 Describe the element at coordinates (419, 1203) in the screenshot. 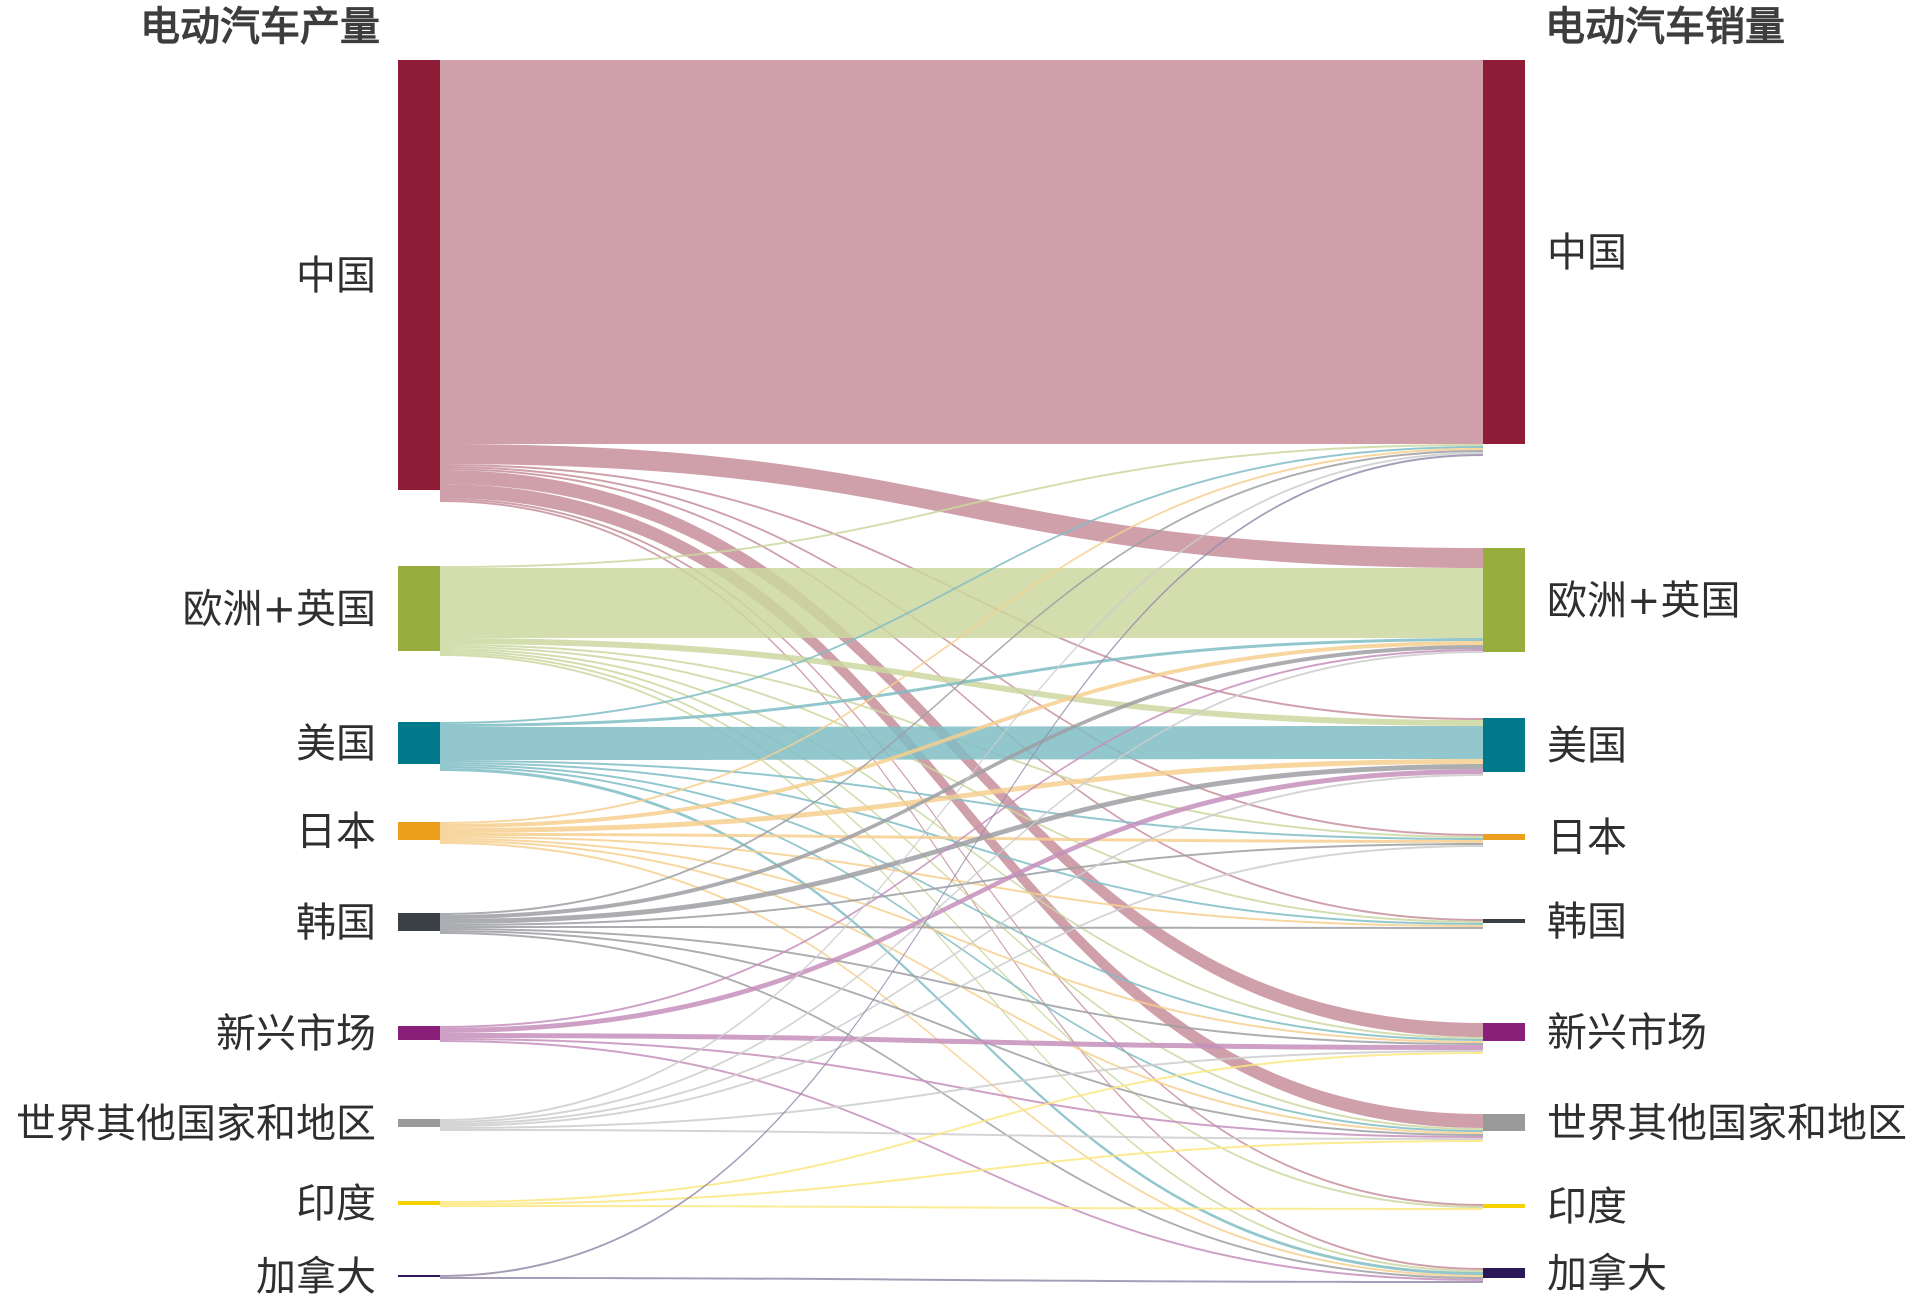

I see `production-bar-india` at that location.